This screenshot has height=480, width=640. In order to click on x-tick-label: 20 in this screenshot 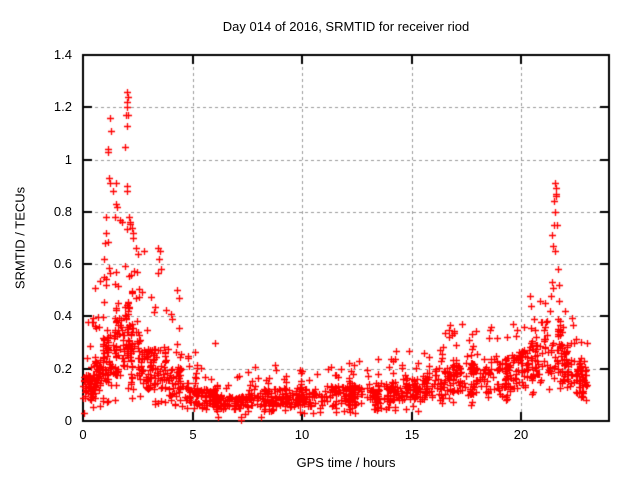, I will do `click(521, 434)`.